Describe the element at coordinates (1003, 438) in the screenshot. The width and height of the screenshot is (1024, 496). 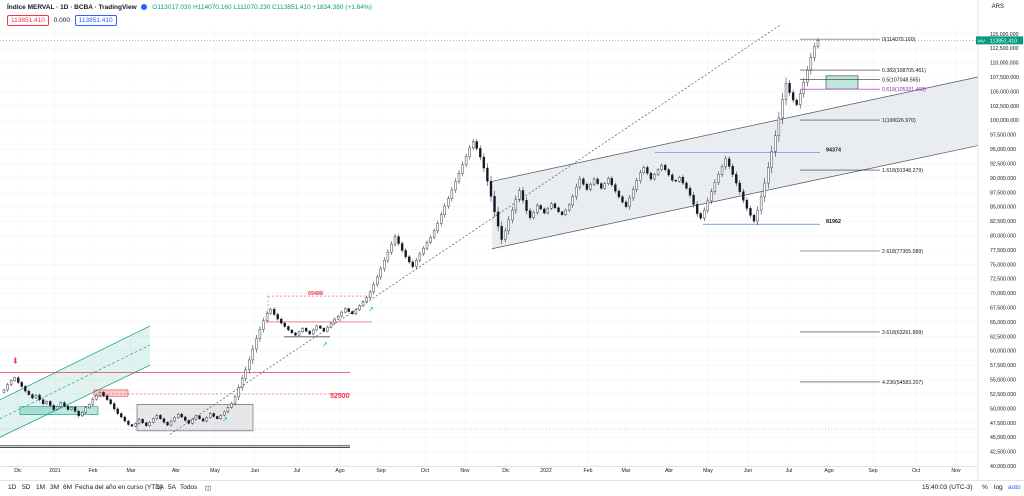
I see `price-tick-label: 45,000.000` at that location.